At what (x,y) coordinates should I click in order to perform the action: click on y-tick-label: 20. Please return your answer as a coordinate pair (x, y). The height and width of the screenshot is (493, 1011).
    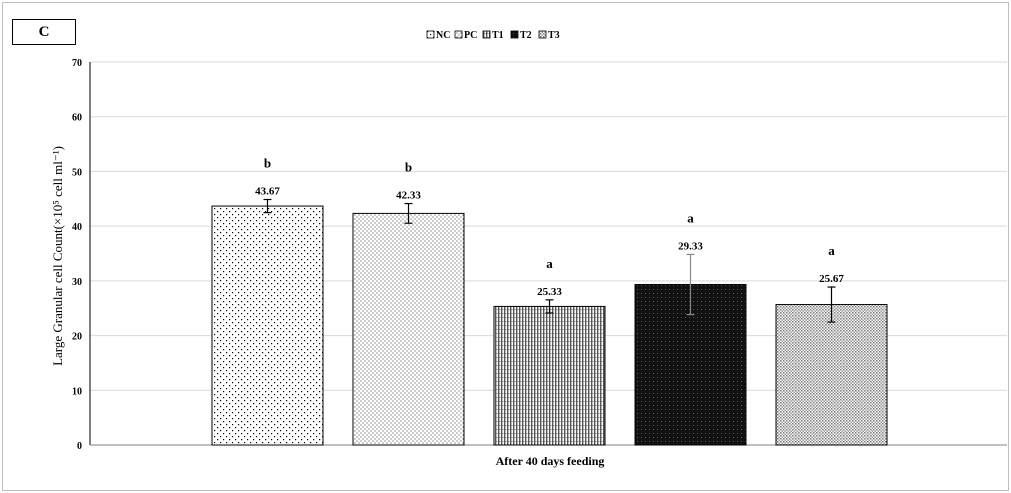
    Looking at the image, I should click on (77, 337).